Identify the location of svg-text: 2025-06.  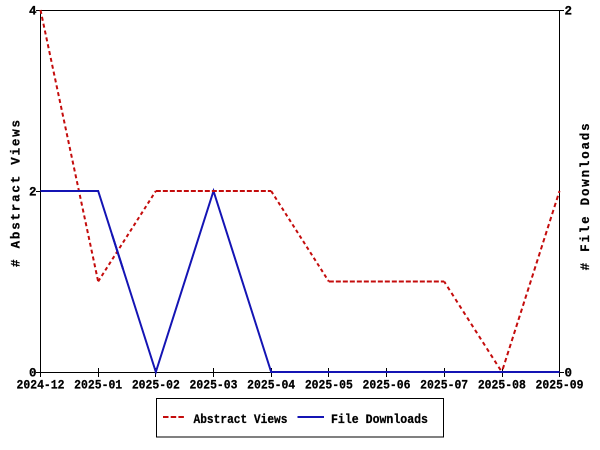
(387, 386).